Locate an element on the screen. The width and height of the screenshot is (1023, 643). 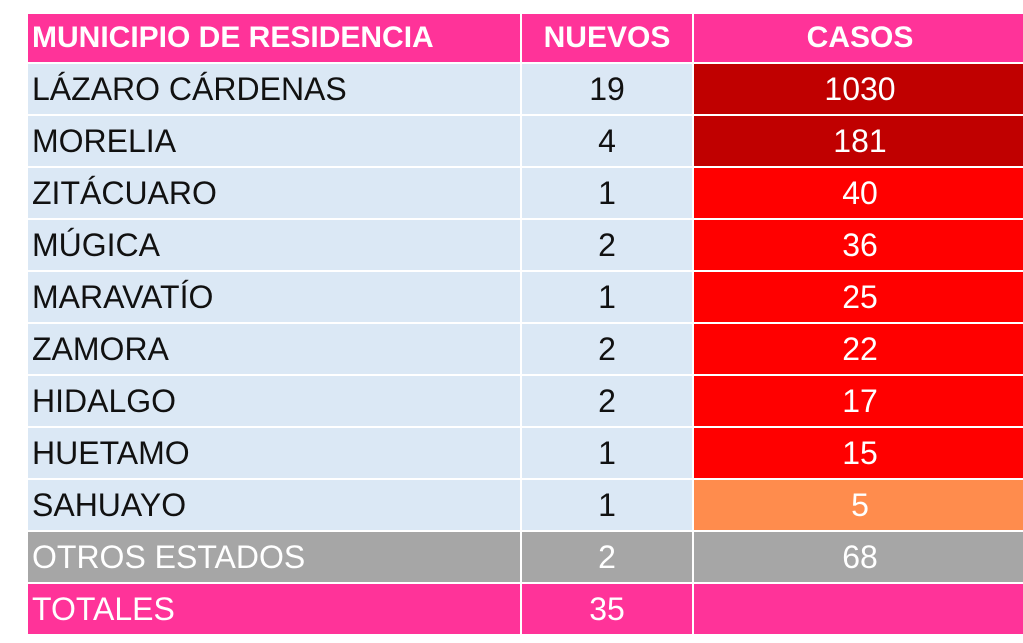
casos-cell: 25 is located at coordinates (857, 297).